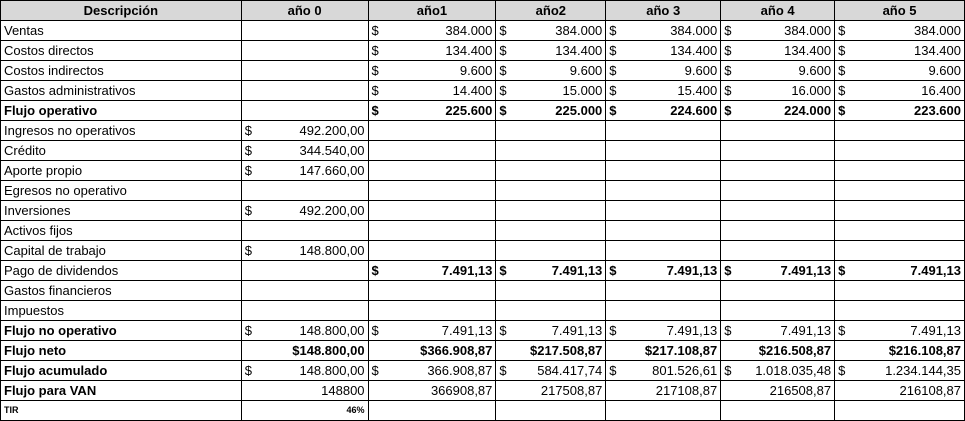 Image resolution: width=965 pixels, height=421 pixels. I want to click on row-label: Inversiones, so click(121, 211).